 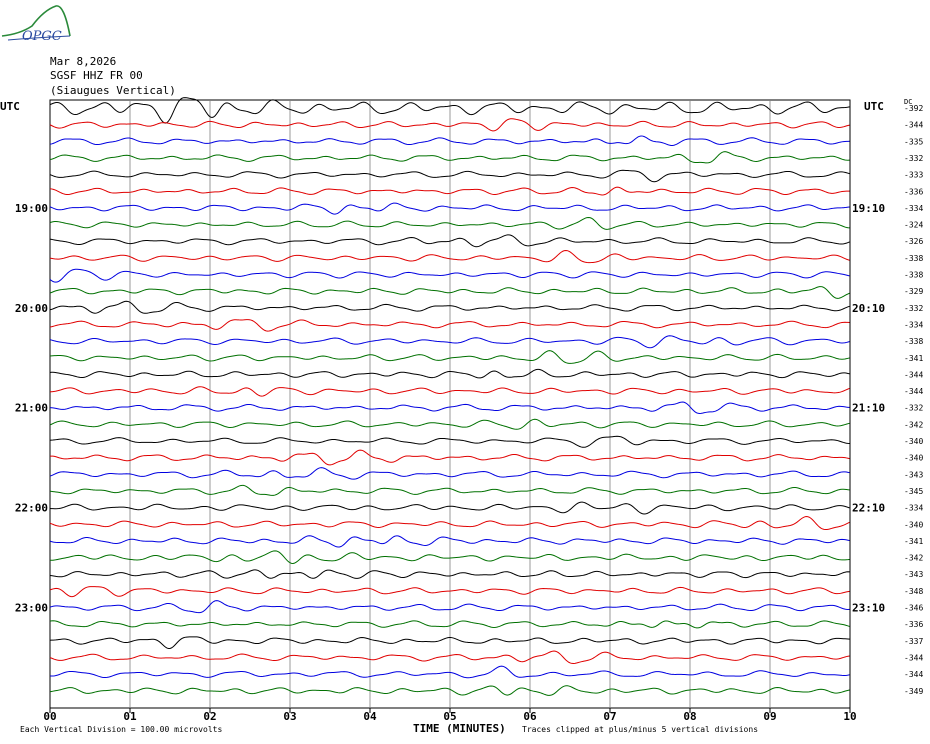 What do you see at coordinates (913, 191) in the screenshot?
I see `dc-offset-label: -336` at bounding box center [913, 191].